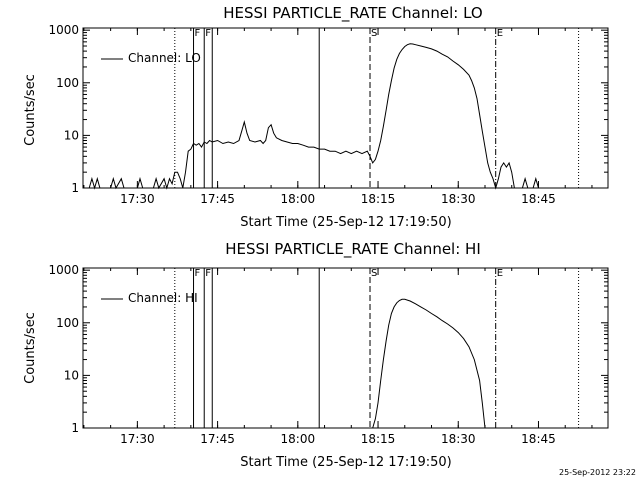 The image size is (640, 480). Describe the element at coordinates (30, 110) in the screenshot. I see `y-axis-label-lo: Counts/sec` at that location.